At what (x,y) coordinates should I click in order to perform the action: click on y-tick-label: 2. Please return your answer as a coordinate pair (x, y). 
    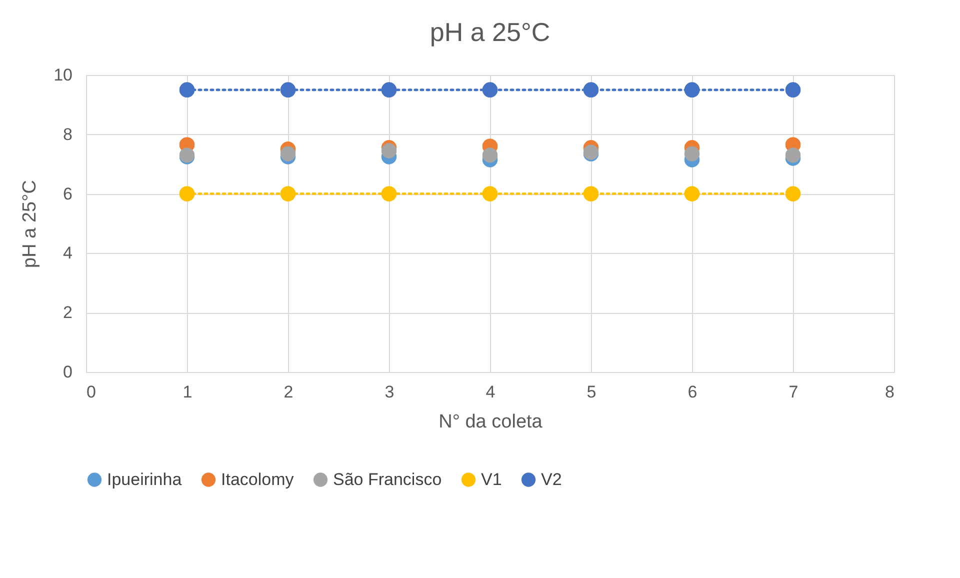
    Looking at the image, I should click on (67, 312).